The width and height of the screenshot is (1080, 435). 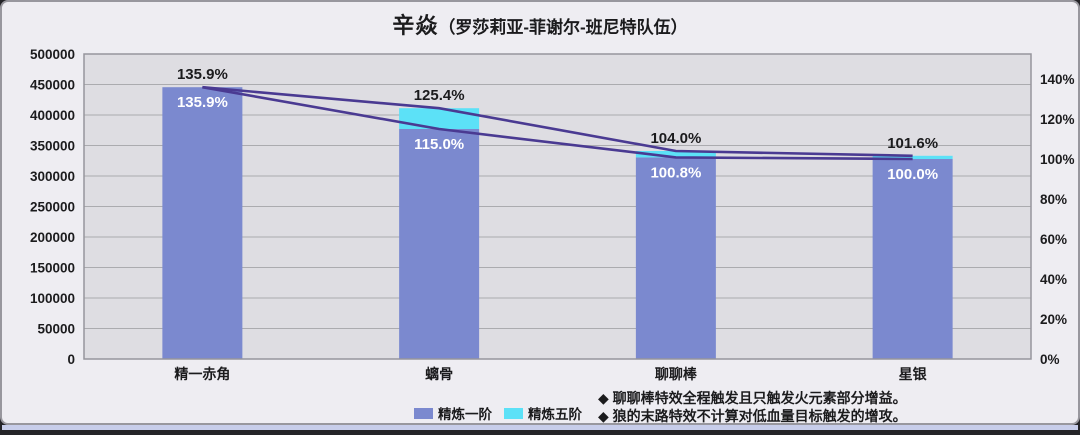 What do you see at coordinates (52, 115) in the screenshot?
I see `y-axis-tick-left: 400000` at bounding box center [52, 115].